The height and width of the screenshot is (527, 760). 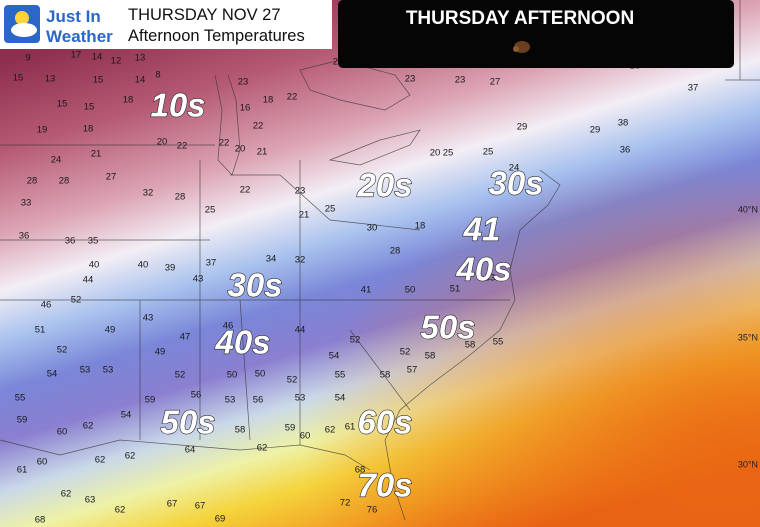 I want to click on station-temp: 35, so click(x=93, y=241).